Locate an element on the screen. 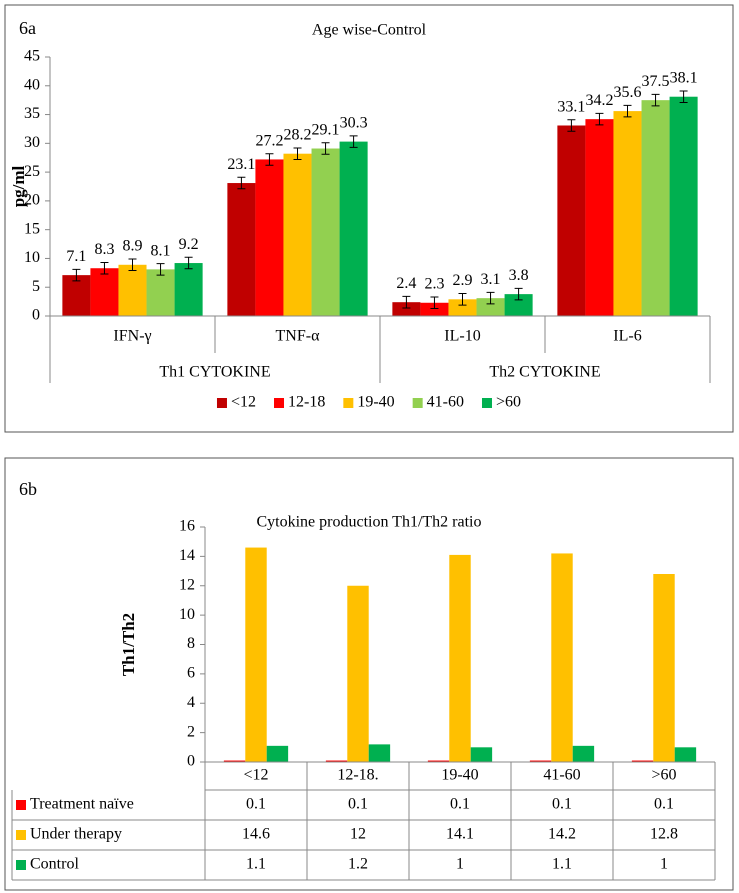 Image resolution: width=739 pixels, height=893 pixels. y-tick-label: 40 is located at coordinates (32, 84).